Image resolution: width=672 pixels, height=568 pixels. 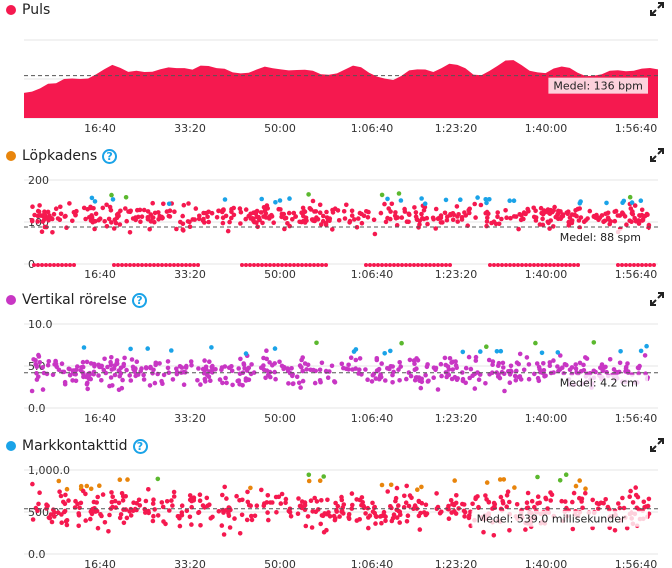 I want to click on area-series, so click(x=341, y=89).